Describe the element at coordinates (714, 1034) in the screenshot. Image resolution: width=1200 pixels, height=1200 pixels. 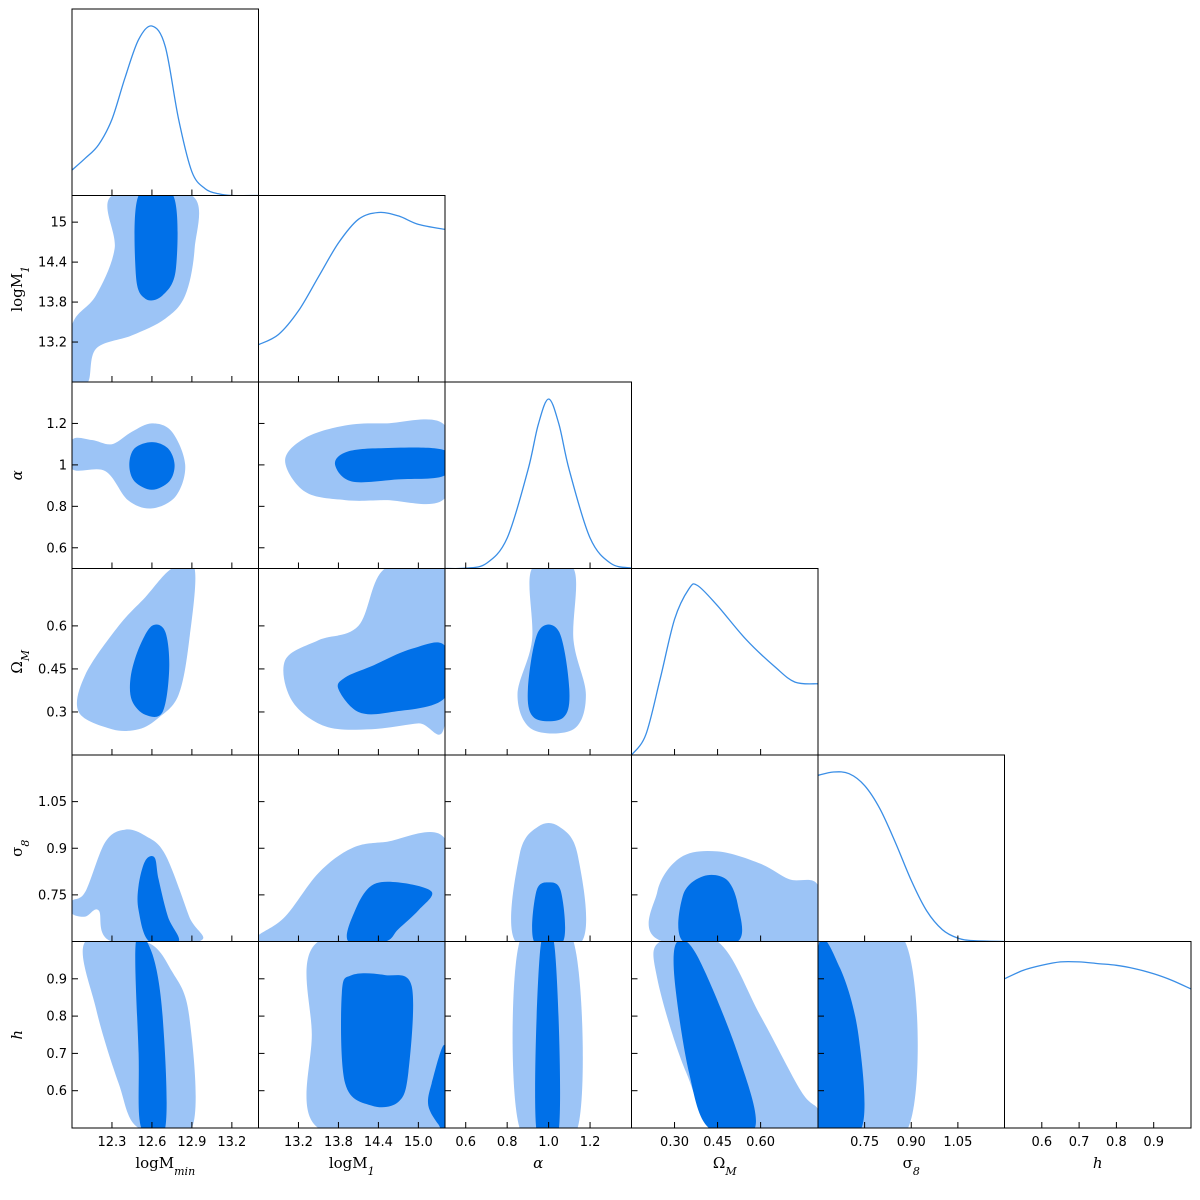
I see `contour-68-OmegaM-h` at that location.